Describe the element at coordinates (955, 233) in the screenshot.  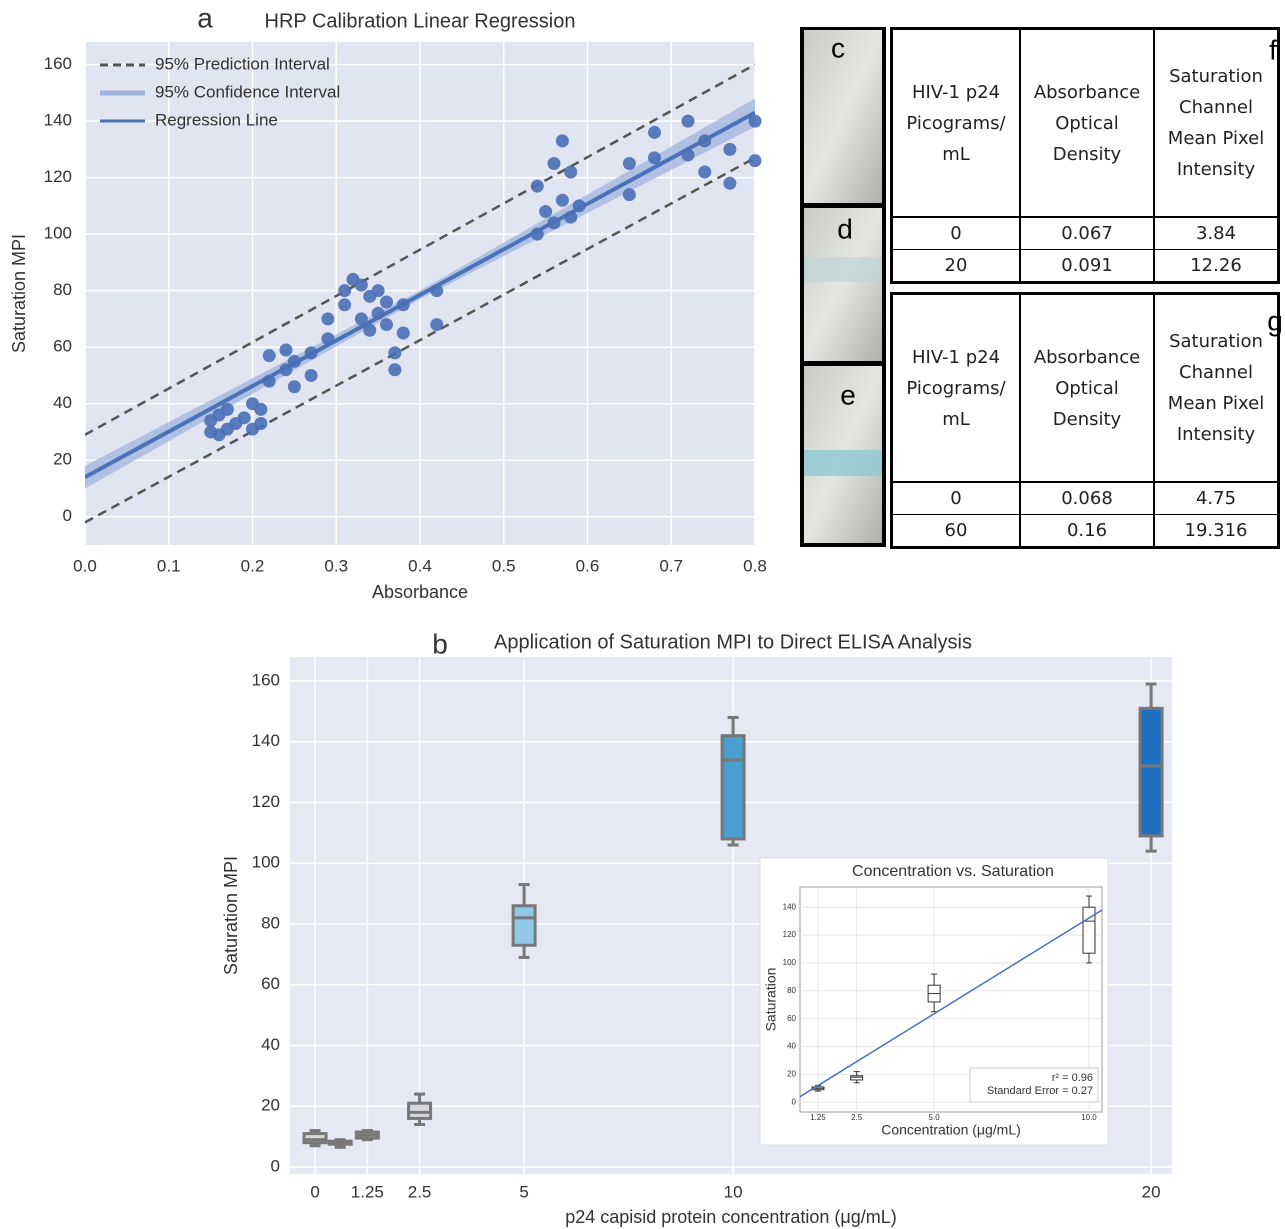
I see `table-cell: 0` at that location.